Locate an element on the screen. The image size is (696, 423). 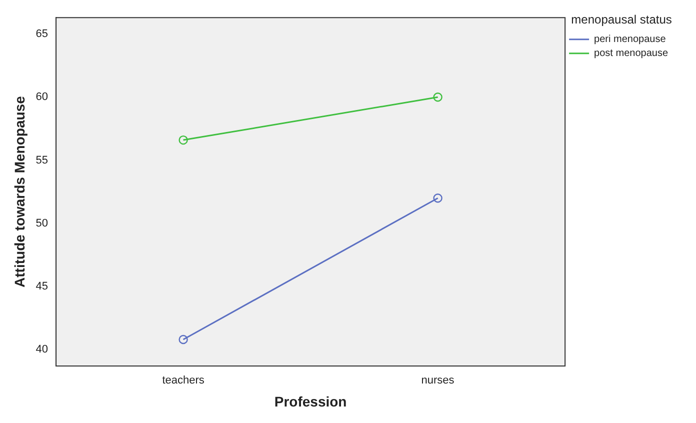
legend-label: post menopause is located at coordinates (631, 54).